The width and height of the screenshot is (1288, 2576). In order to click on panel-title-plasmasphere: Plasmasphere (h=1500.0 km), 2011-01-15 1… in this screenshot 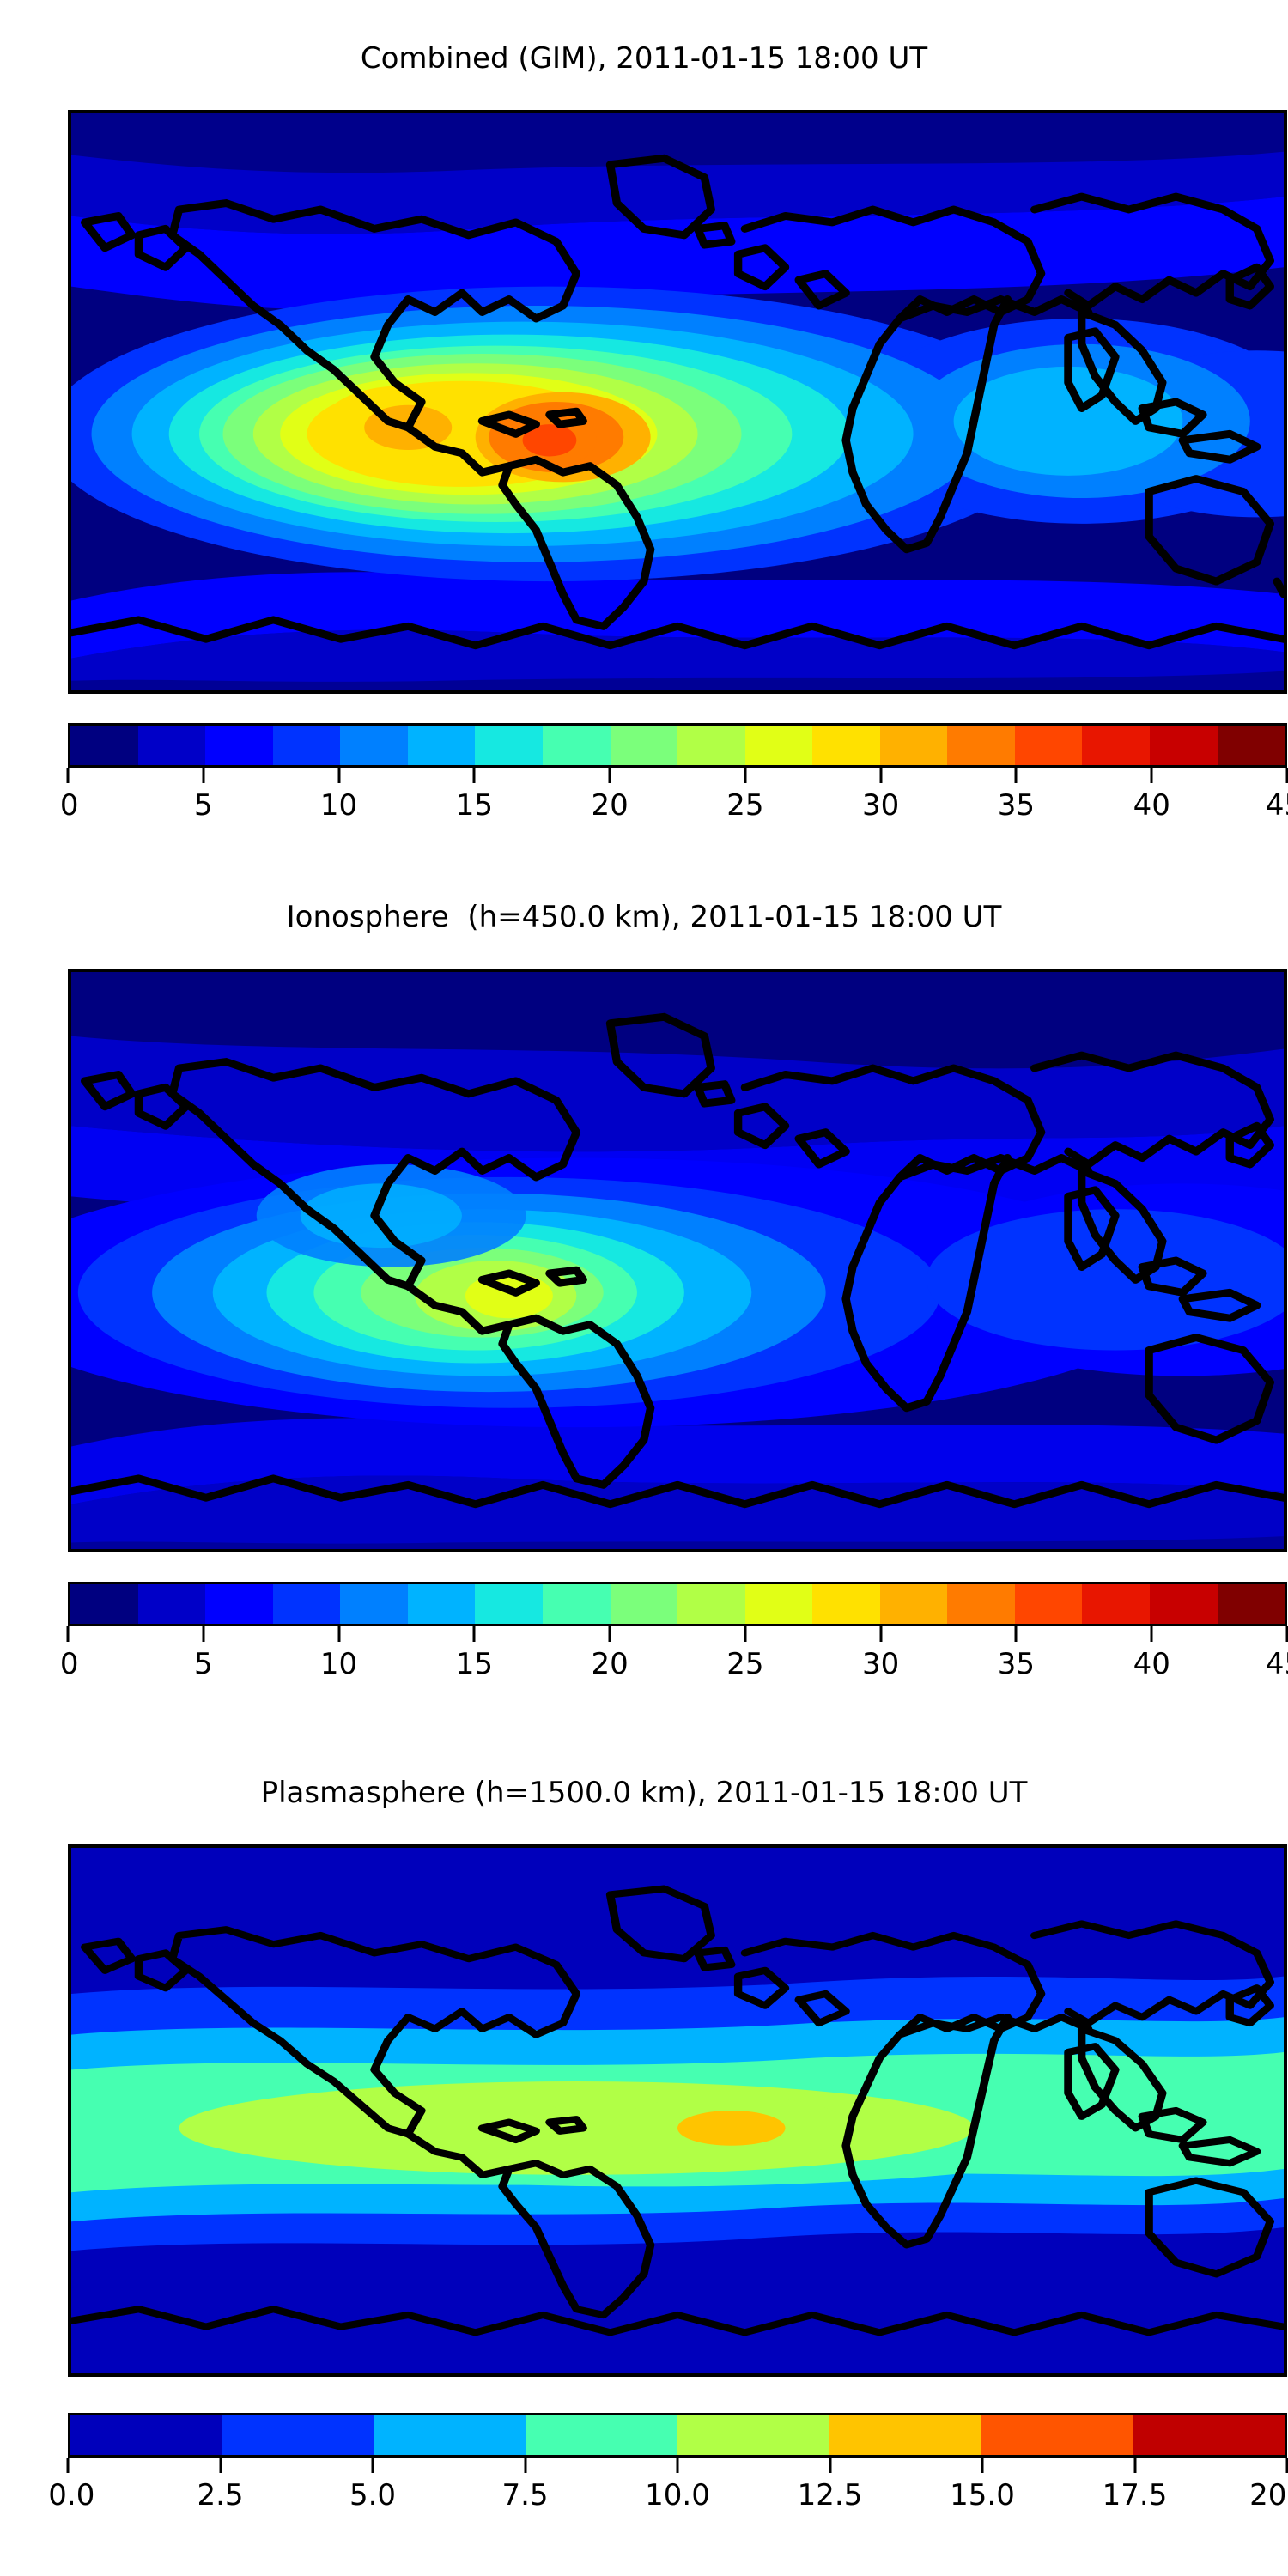, I will do `click(644, 1793)`.